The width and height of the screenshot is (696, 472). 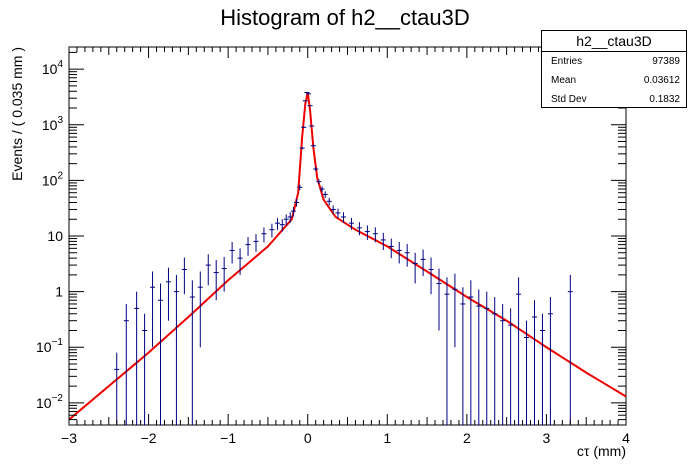 What do you see at coordinates (661, 80) in the screenshot?
I see `stats-mean-value: 0.03612` at bounding box center [661, 80].